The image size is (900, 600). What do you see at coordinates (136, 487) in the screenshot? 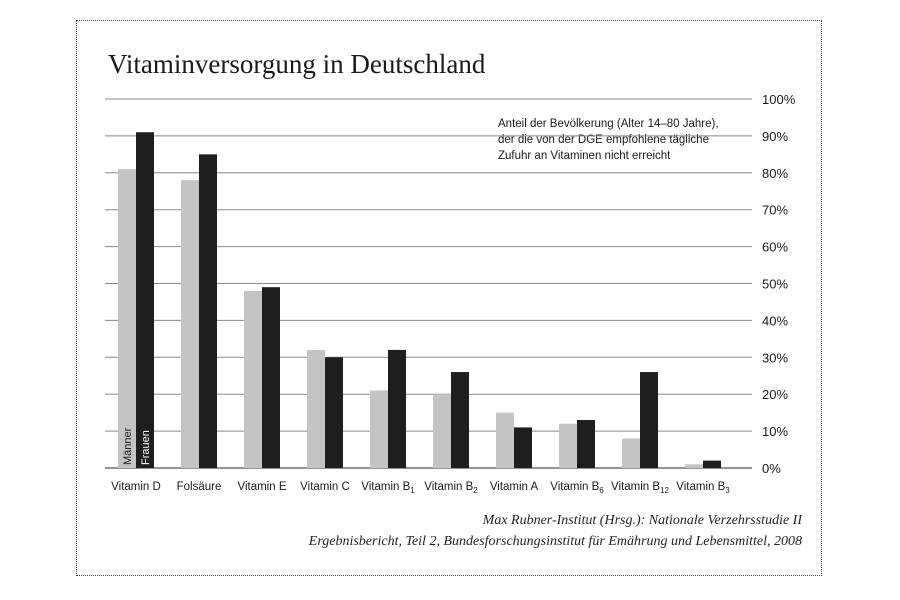
I see `x-tick-label: Vitamin D` at bounding box center [136, 487].